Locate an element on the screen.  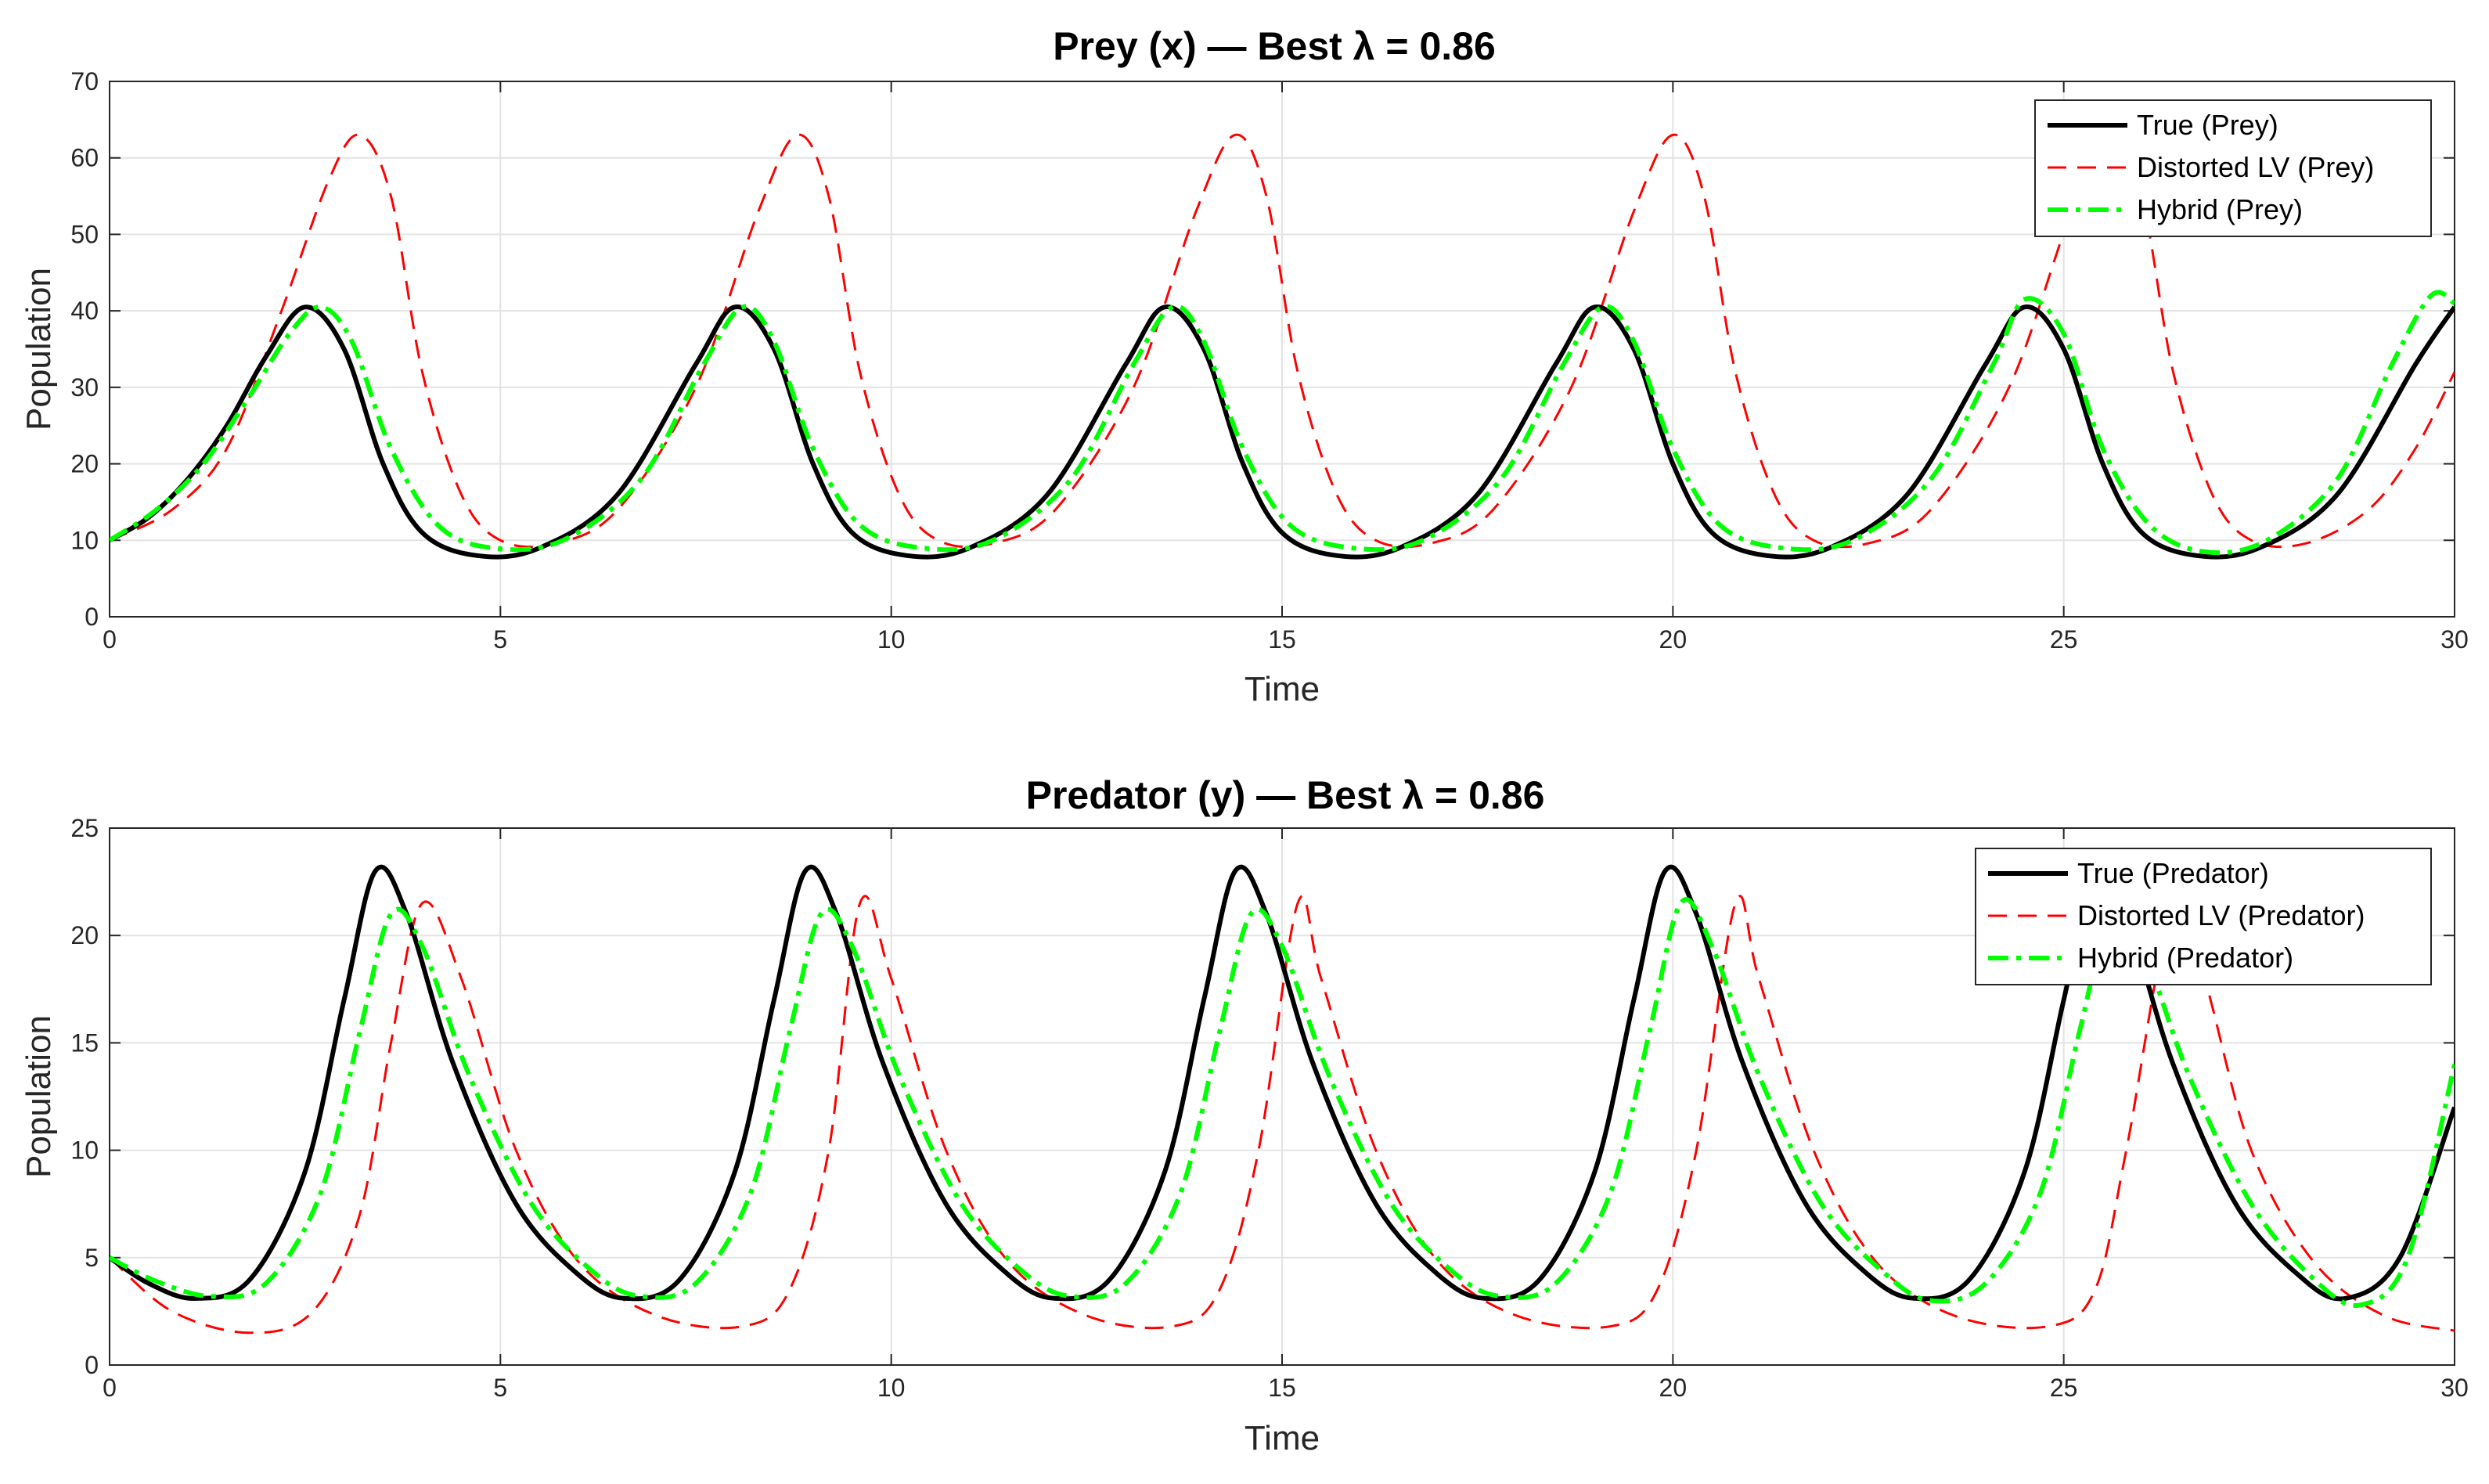
prey-x-axis-label: Time is located at coordinates (1282, 689).